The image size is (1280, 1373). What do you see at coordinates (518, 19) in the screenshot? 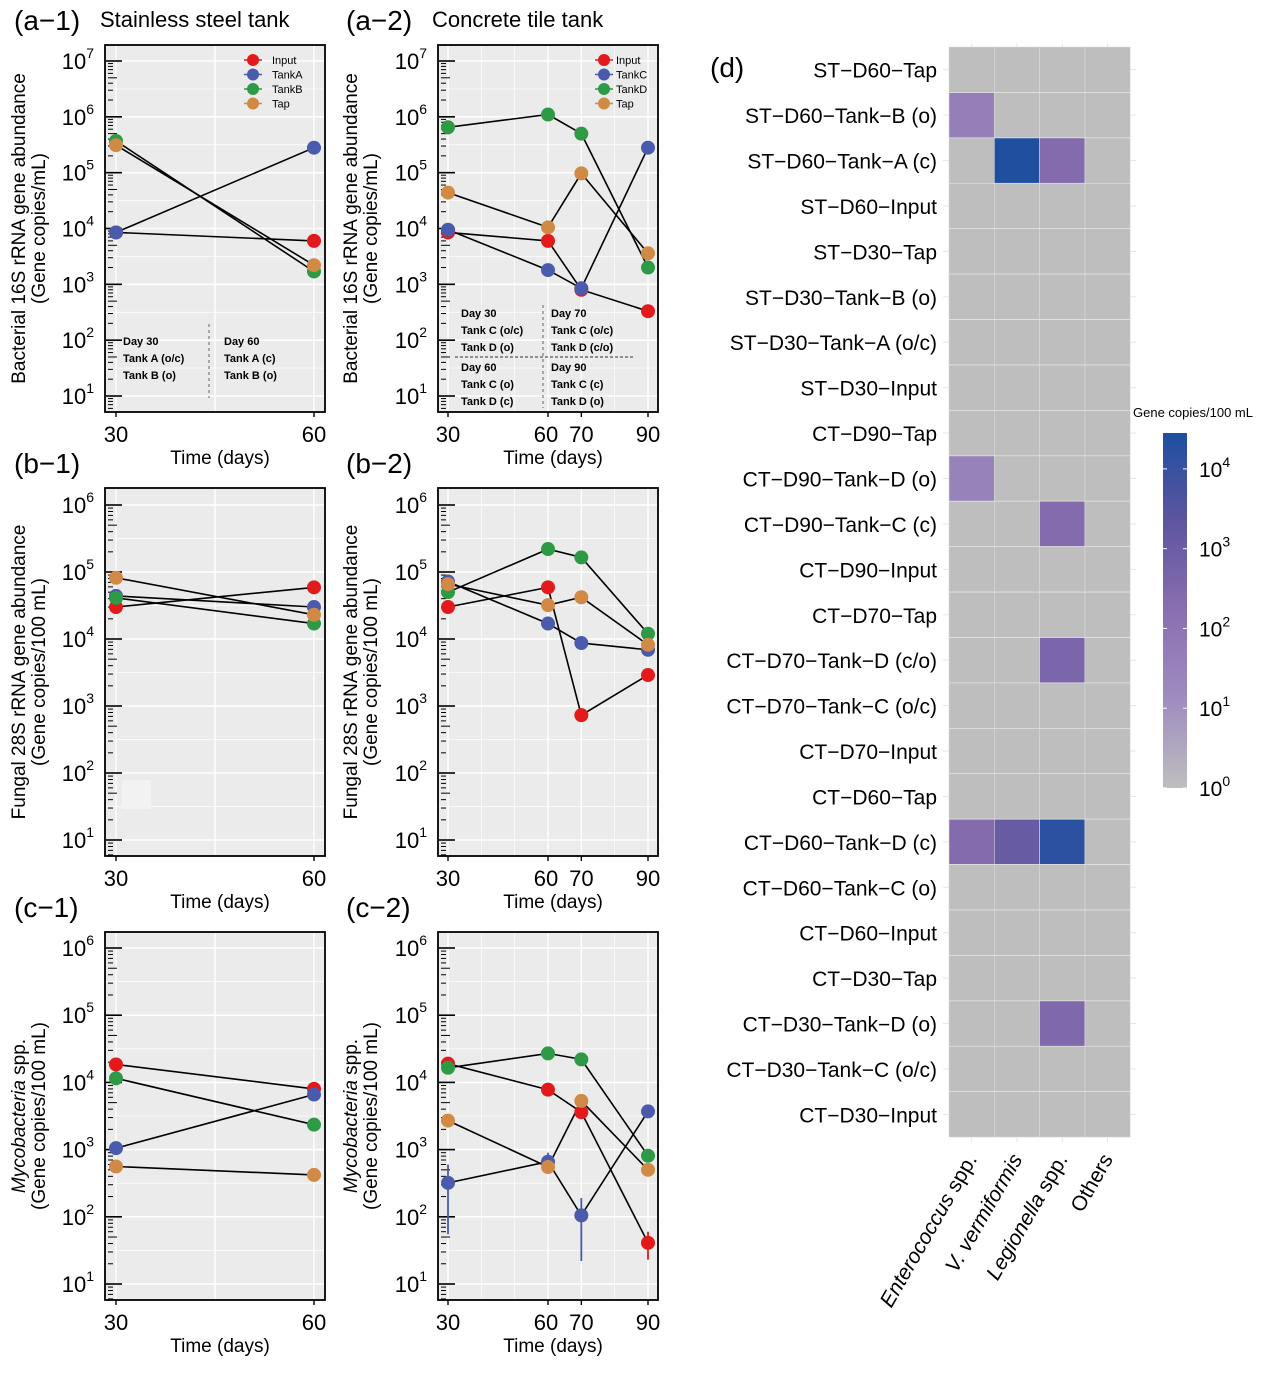
I see `panel-title: Concrete tile tank` at bounding box center [518, 19].